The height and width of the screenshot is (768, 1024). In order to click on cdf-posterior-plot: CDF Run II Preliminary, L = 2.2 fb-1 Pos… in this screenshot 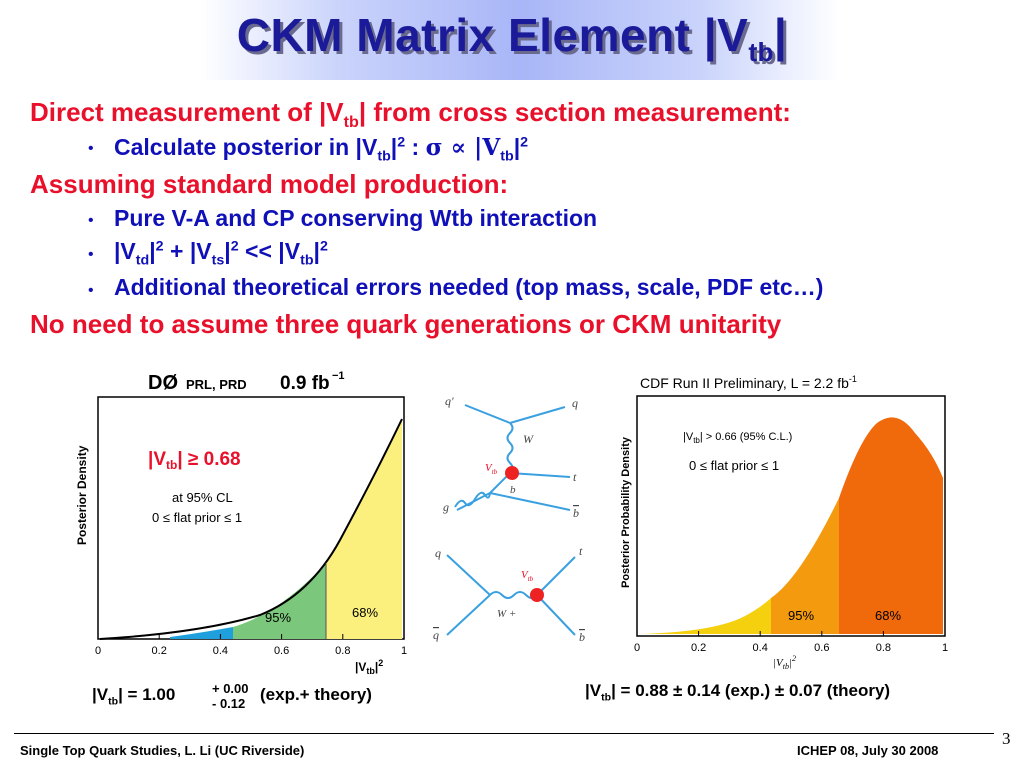, I will do `click(784, 522)`.